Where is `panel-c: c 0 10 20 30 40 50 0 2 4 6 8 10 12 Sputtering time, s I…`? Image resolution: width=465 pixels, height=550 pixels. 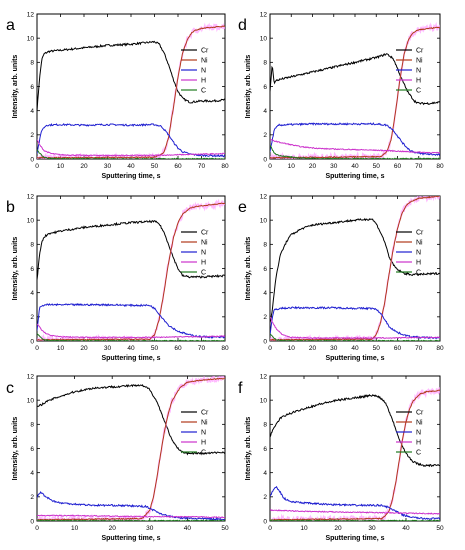
panel-c: c 0 10 20 30 40 50 0 2 4 6 8 10 12 Sputtering time, s I… is located at coordinates (117, 457).